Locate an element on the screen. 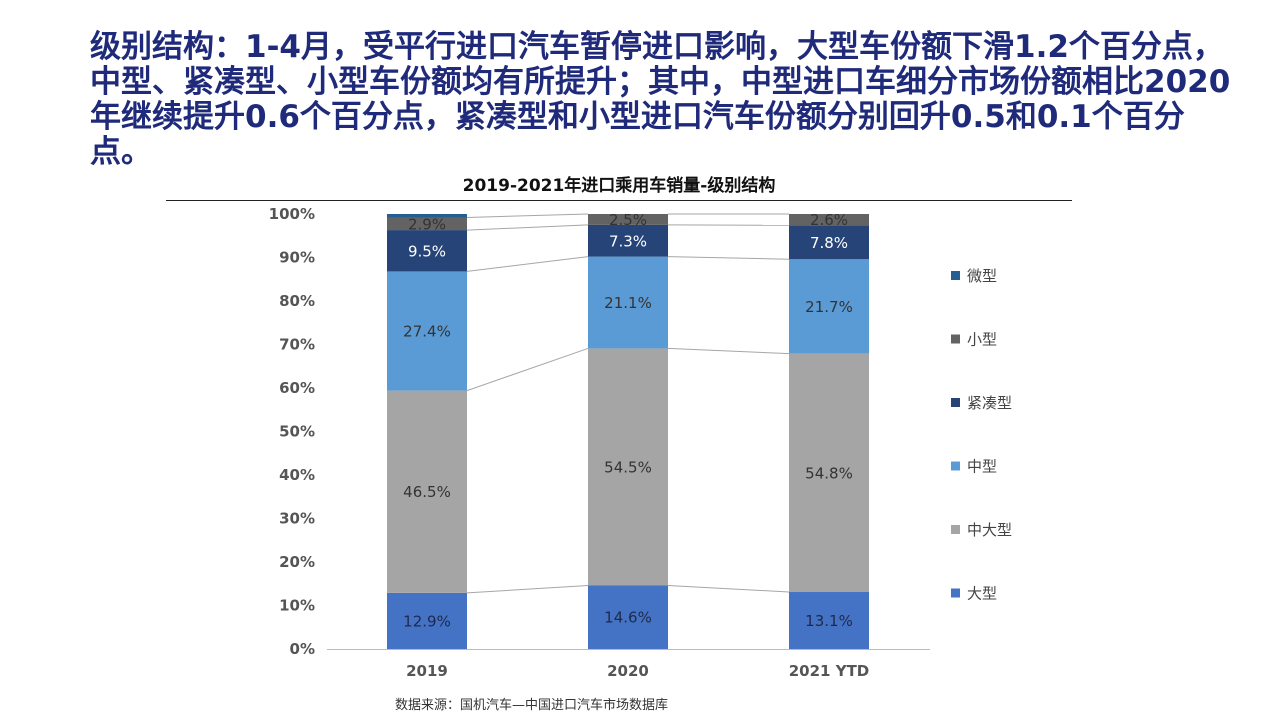 The image size is (1280, 720). data-label: 14.6% is located at coordinates (628, 618).